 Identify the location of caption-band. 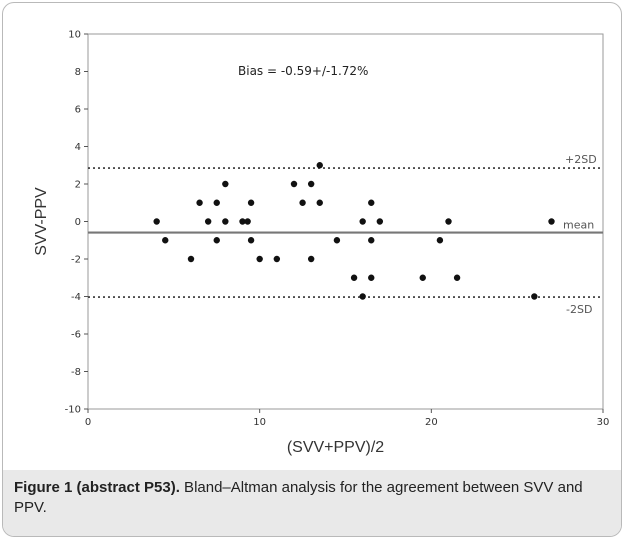
(312, 503).